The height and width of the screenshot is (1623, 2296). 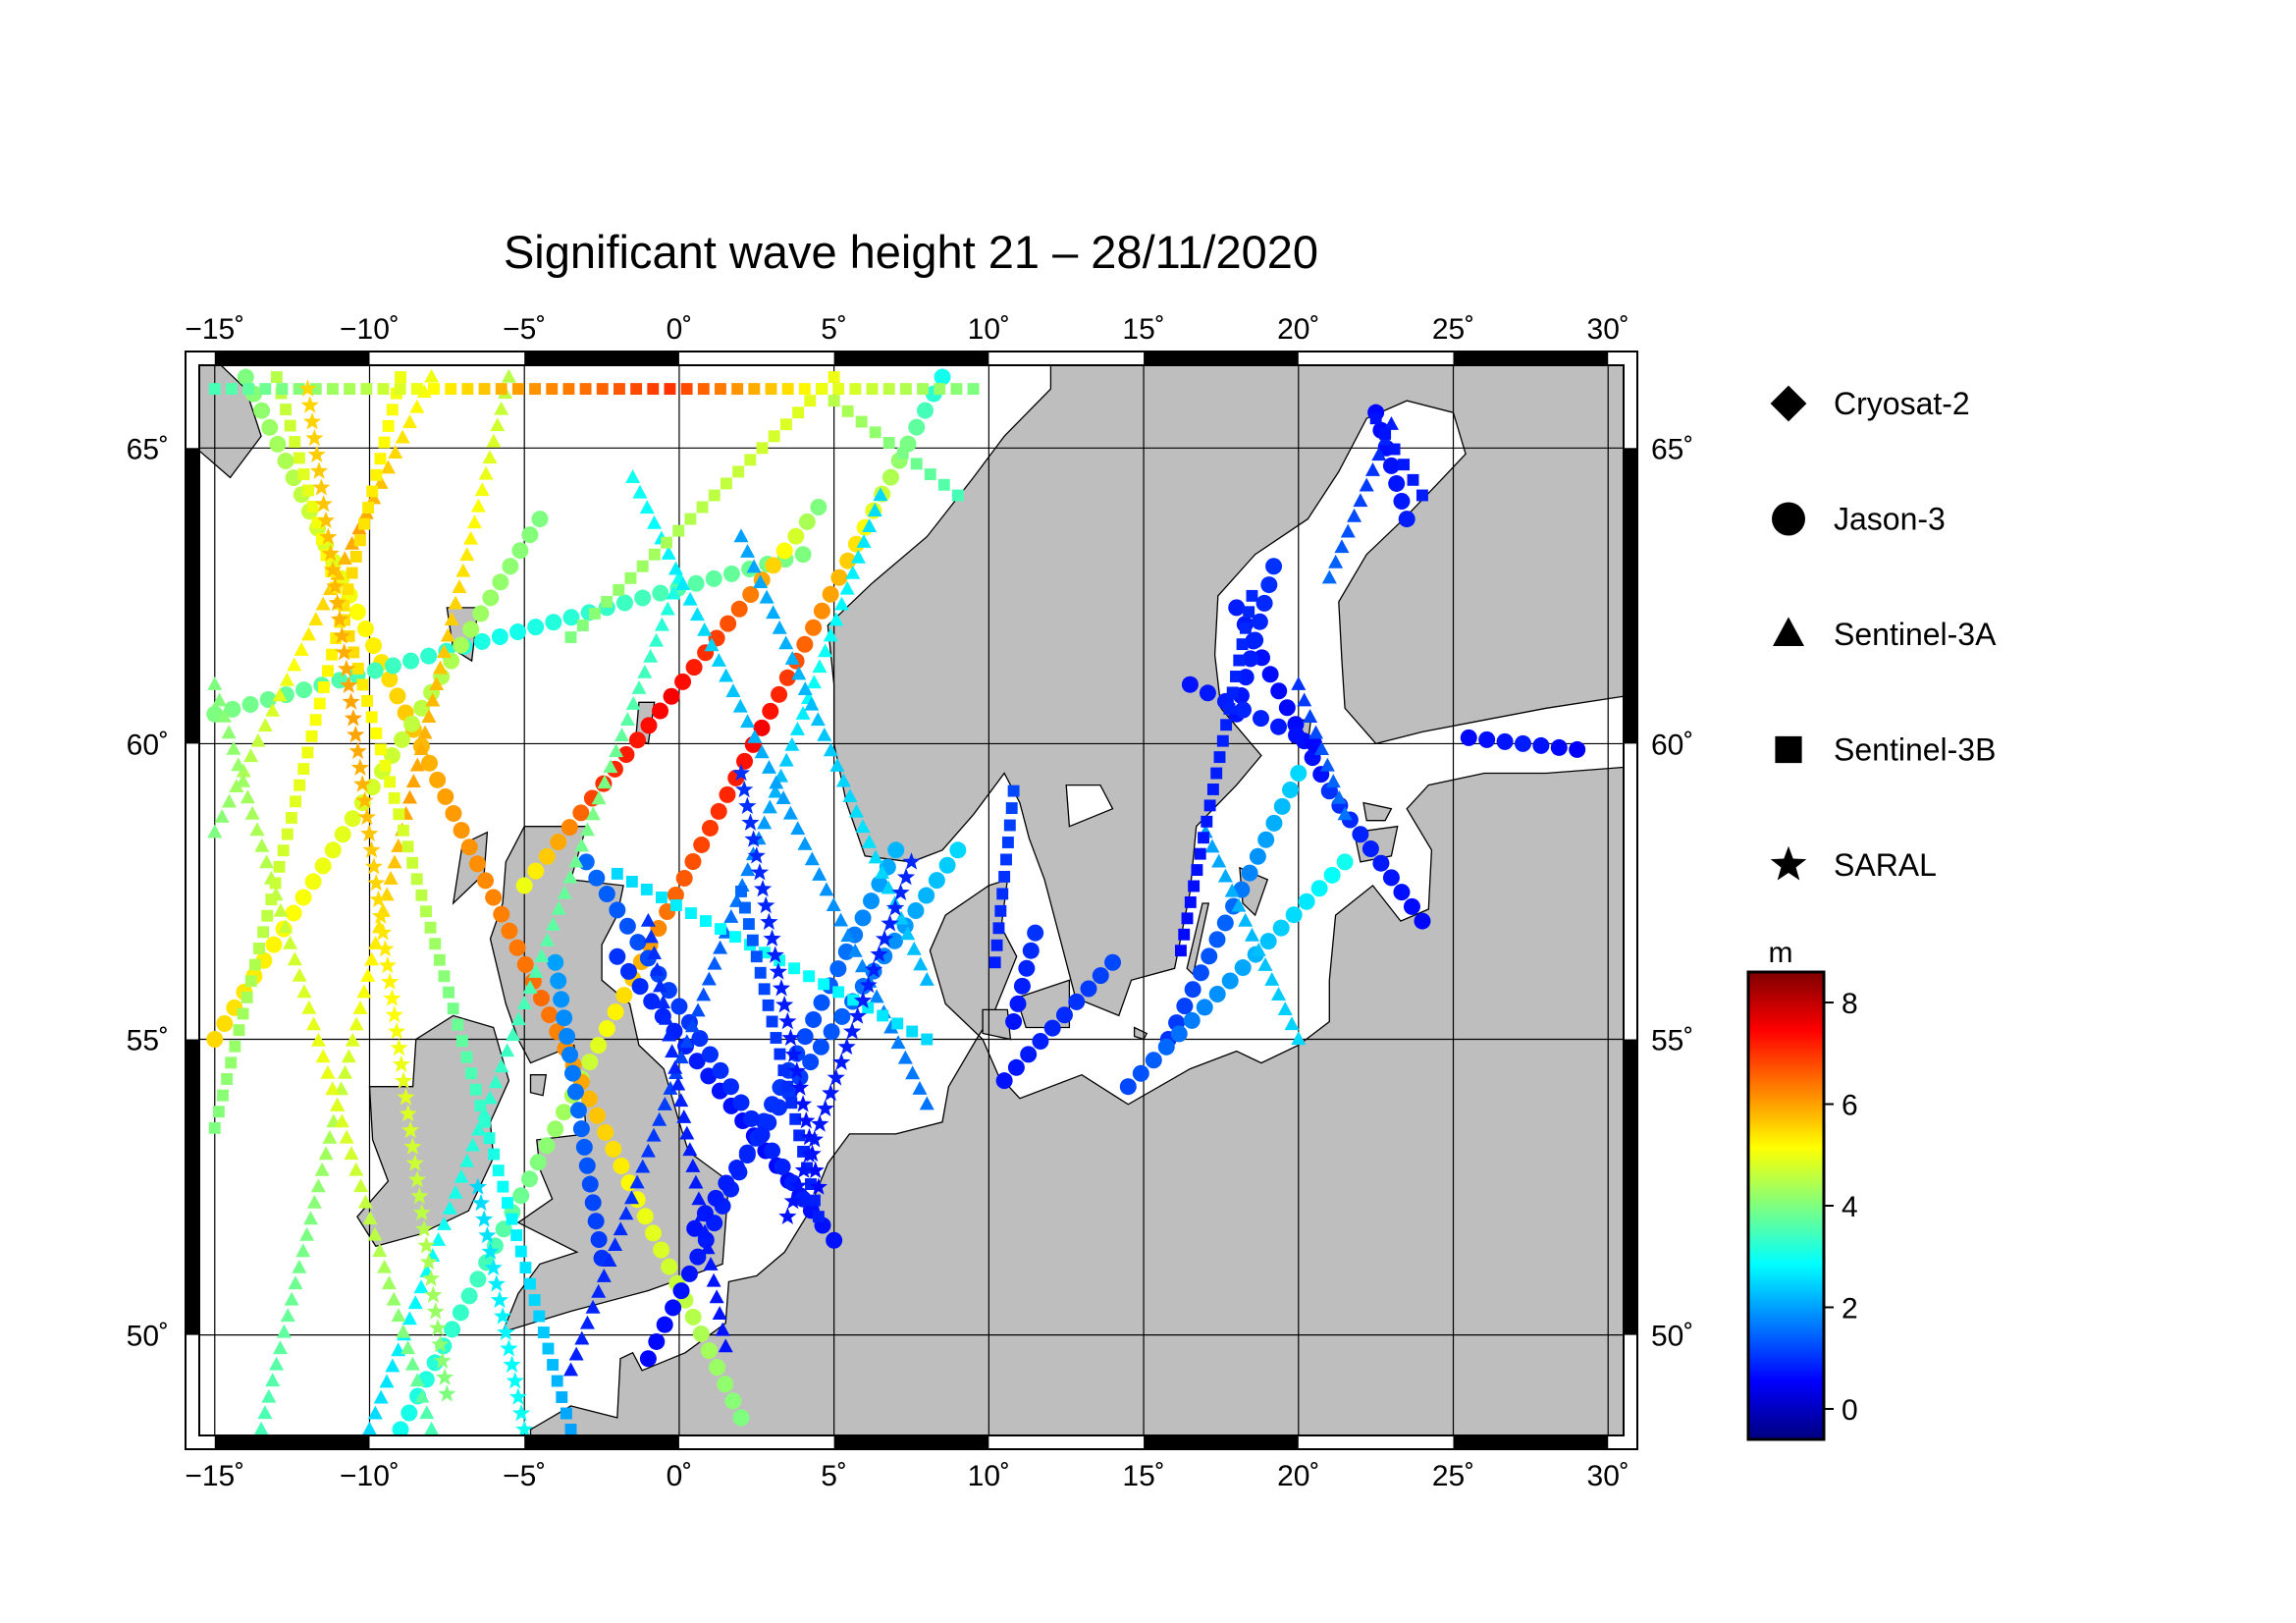 What do you see at coordinates (1802, 1189) in the screenshot?
I see `colorbar: m 0 2 4 6 8` at bounding box center [1802, 1189].